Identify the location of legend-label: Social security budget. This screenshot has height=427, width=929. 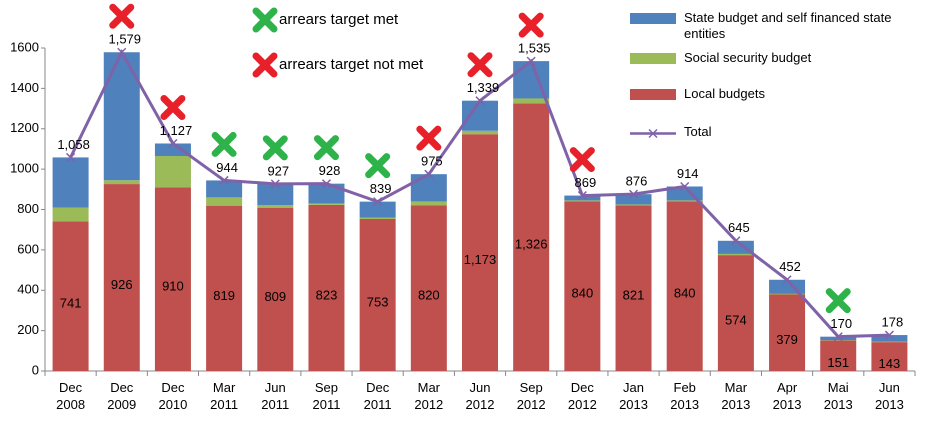
(748, 57).